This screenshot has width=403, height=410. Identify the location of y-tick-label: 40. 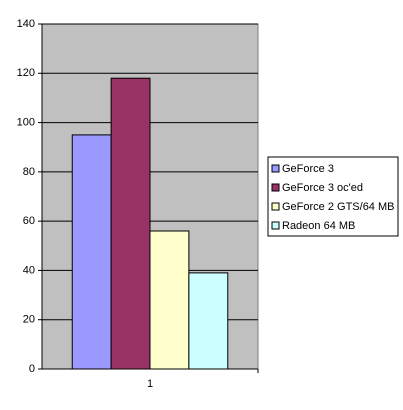
(29, 270).